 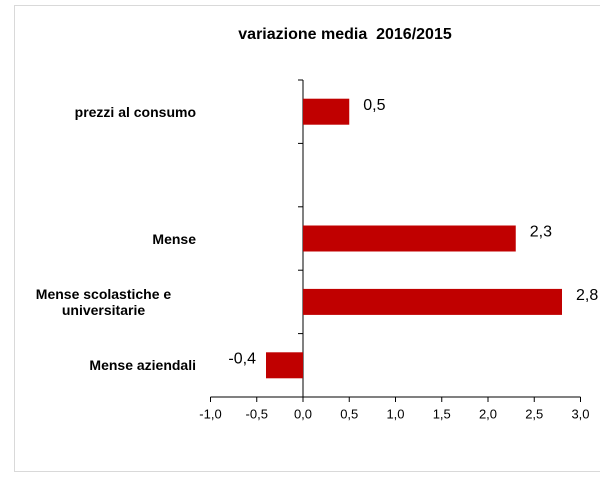 What do you see at coordinates (257, 413) in the screenshot?
I see `x-tick-label: -0,5` at bounding box center [257, 413].